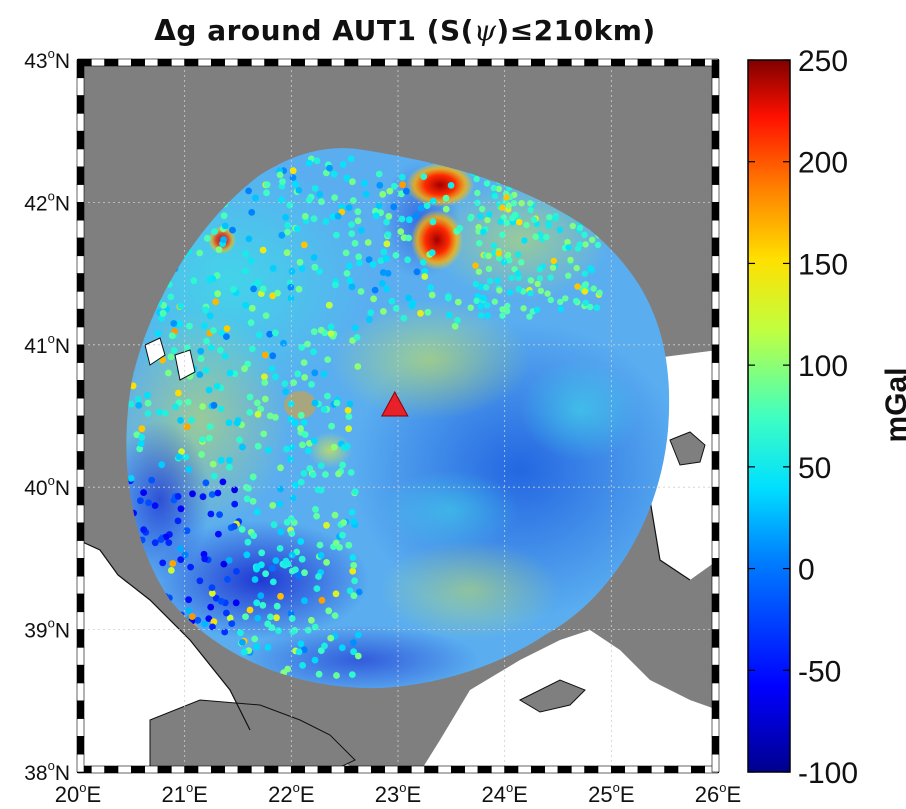  Describe the element at coordinates (819, 671) in the screenshot. I see `cbar-label--50: -50` at that location.